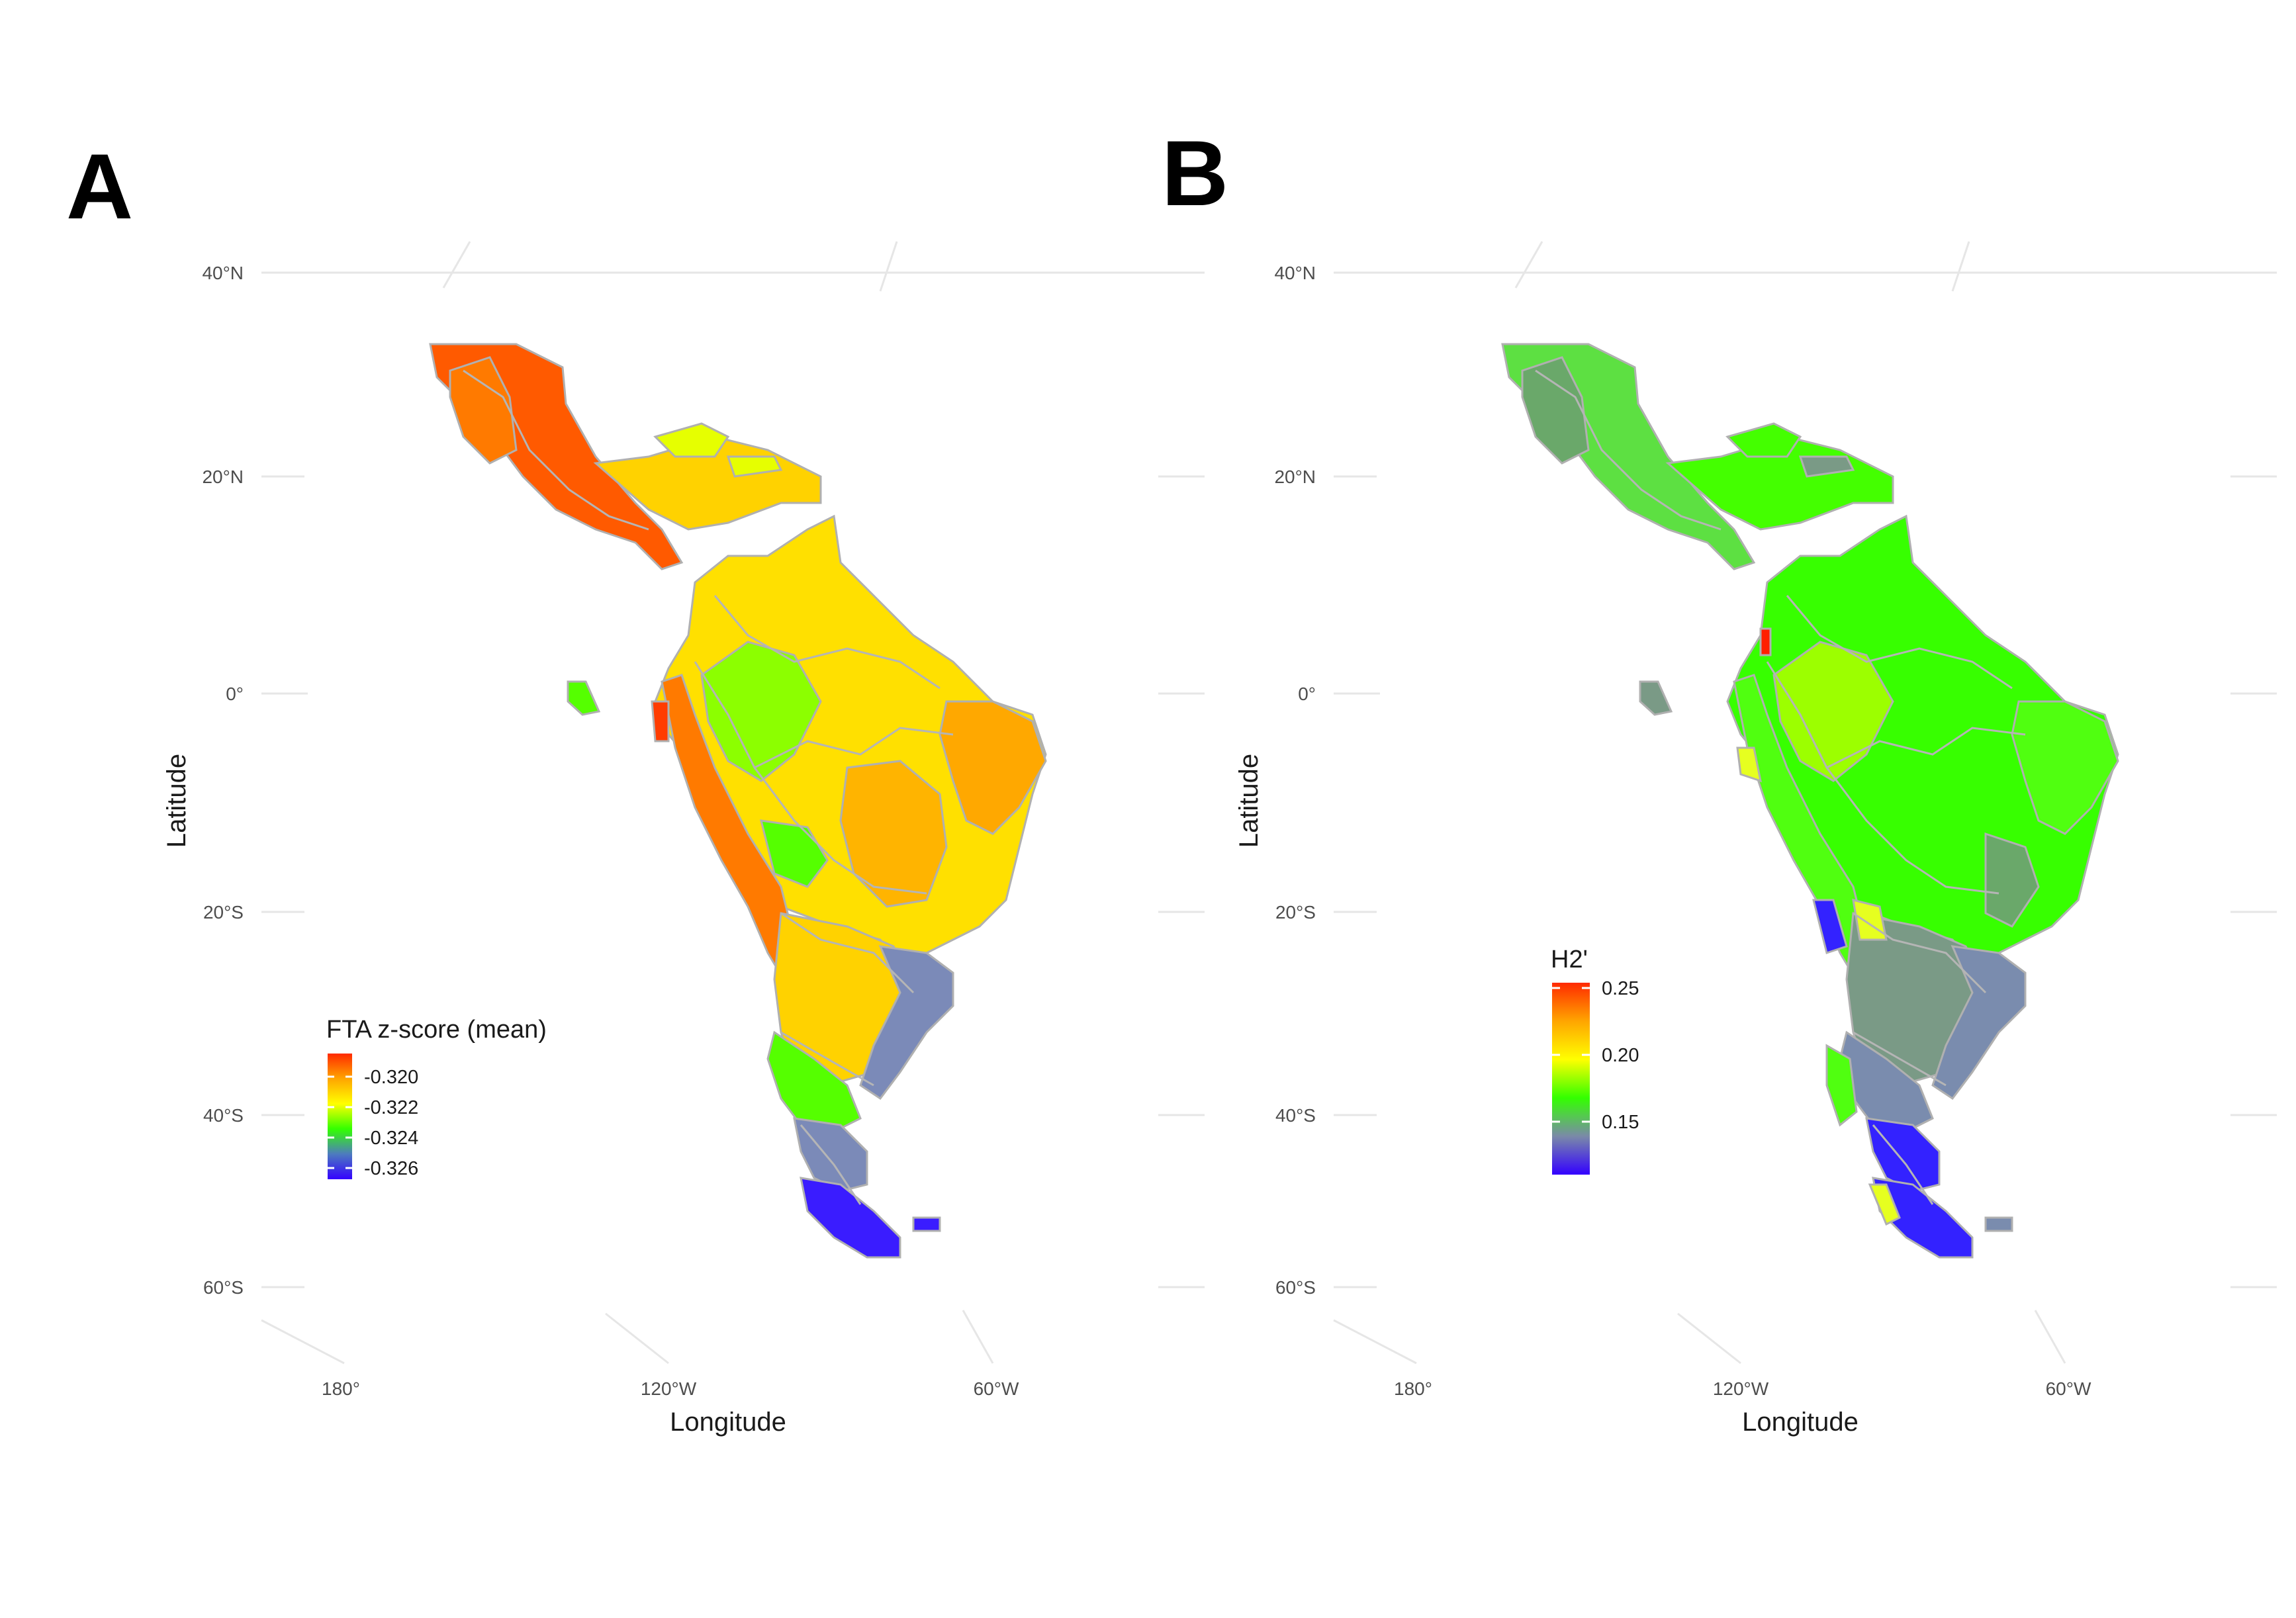 Image resolution: width=2296 pixels, height=1618 pixels. I want to click on map-region-b-11b, so click(1830, 926).